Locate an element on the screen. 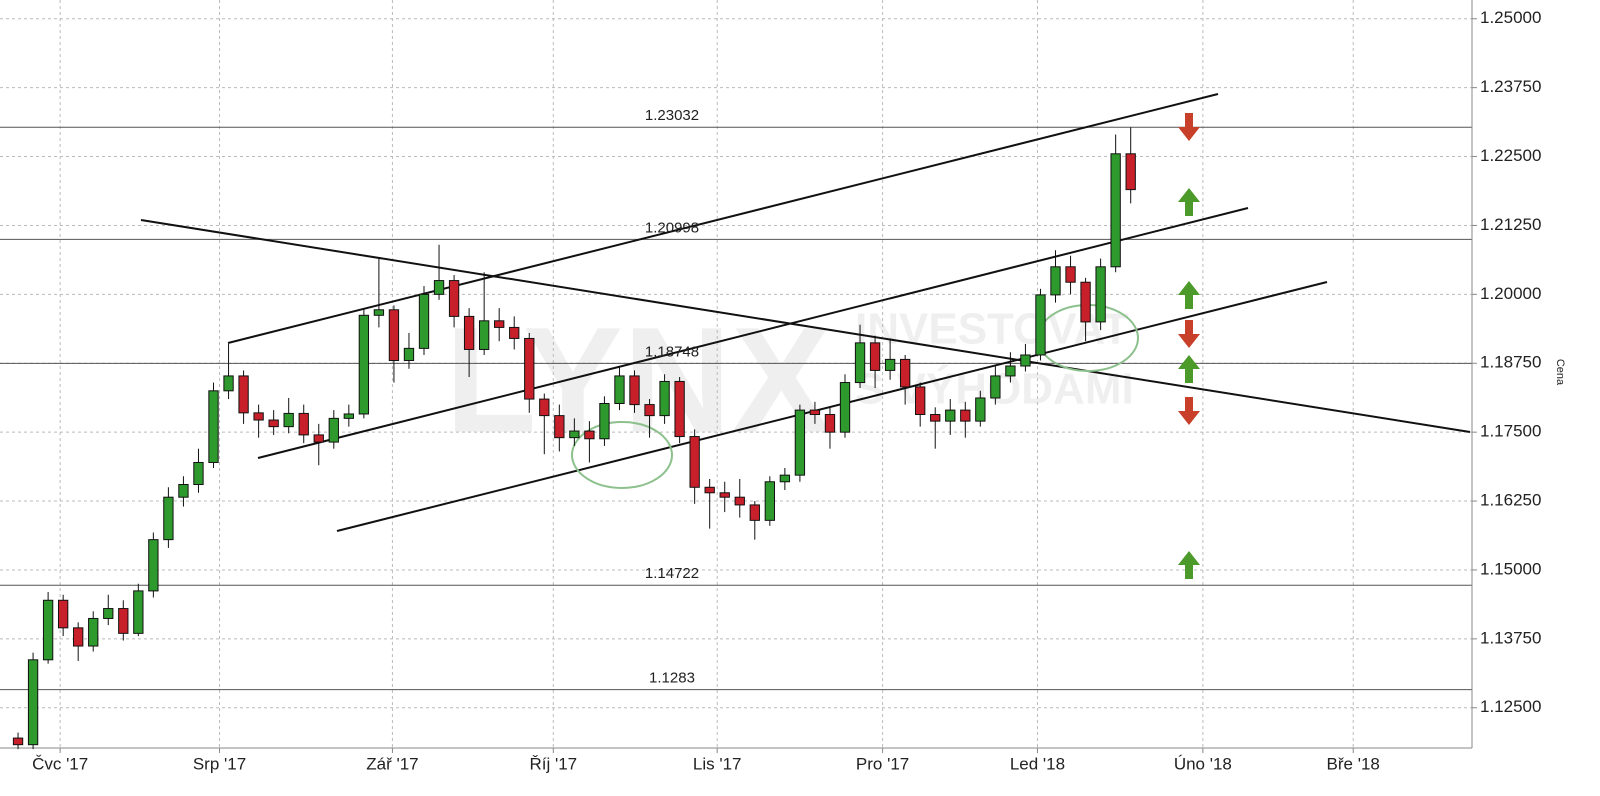 This screenshot has width=1600, height=796. x-tick-label: Srp '17 is located at coordinates (219, 763).